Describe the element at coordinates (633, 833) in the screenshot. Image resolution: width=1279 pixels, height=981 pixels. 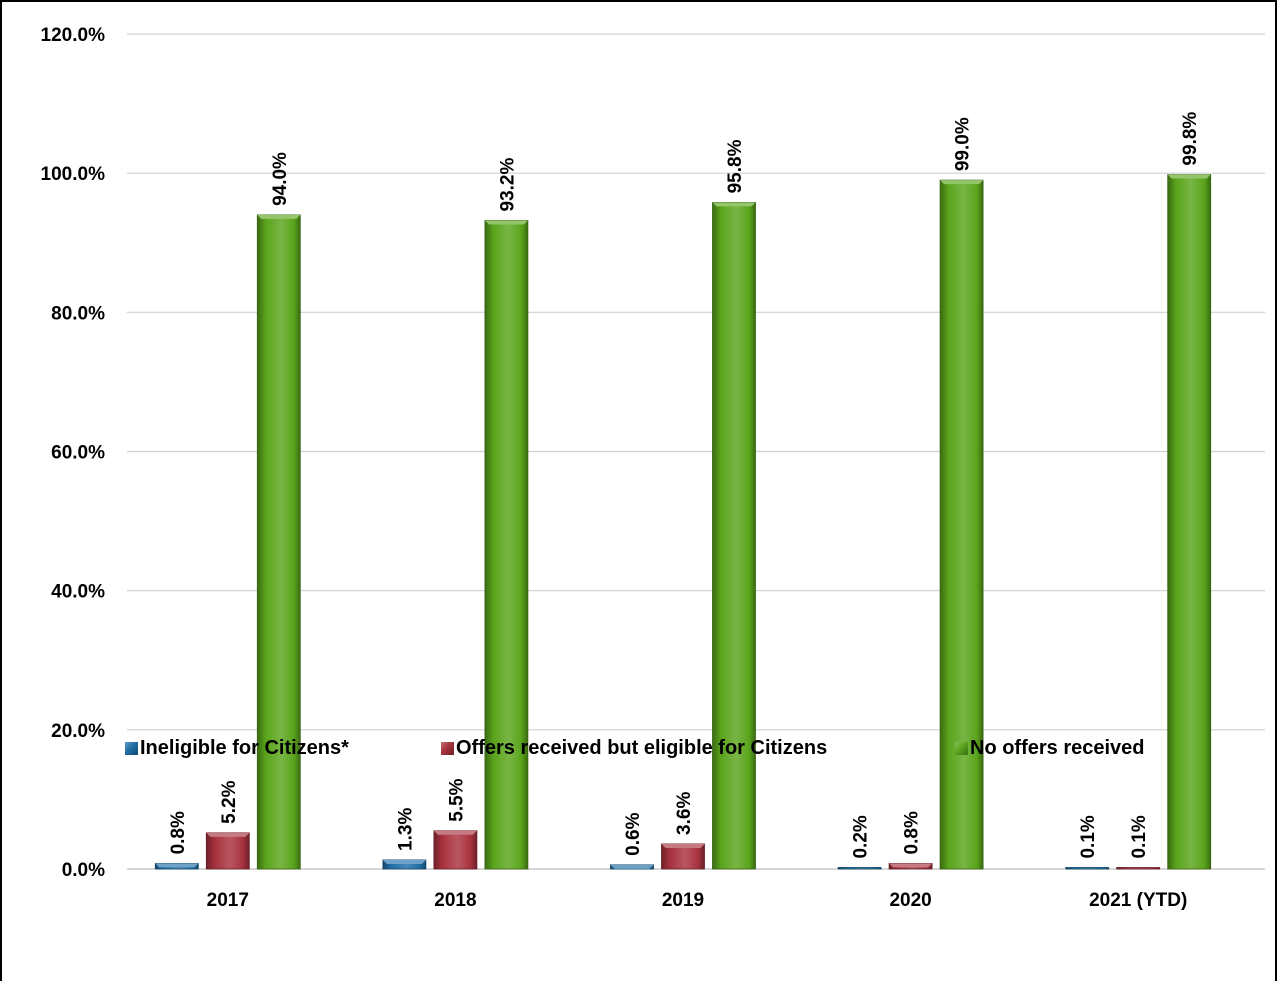
I see `data-label: 0.6%` at that location.